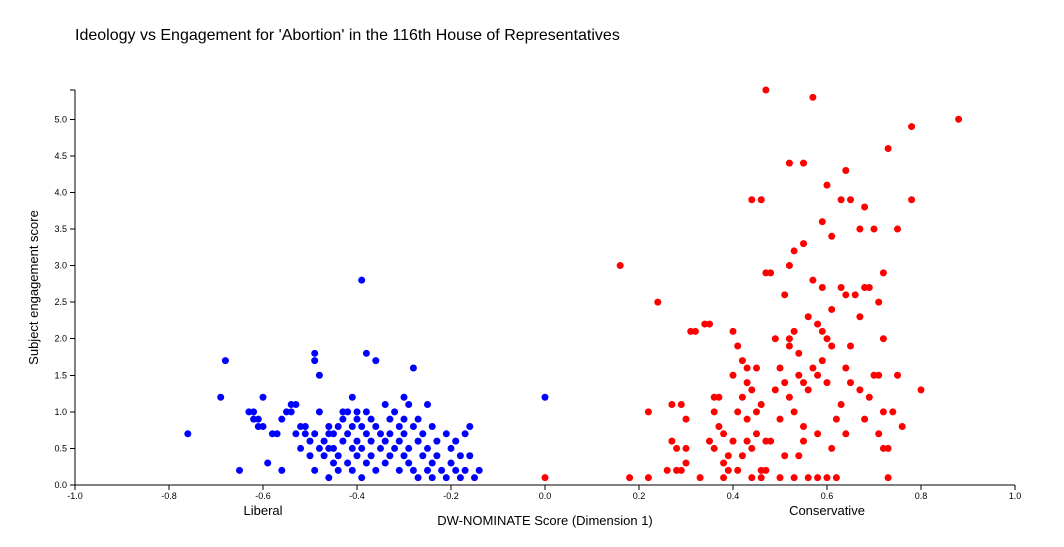 This screenshot has width=1064, height=547. What do you see at coordinates (1015, 496) in the screenshot?
I see `x-tick-label: 1.0` at bounding box center [1015, 496].